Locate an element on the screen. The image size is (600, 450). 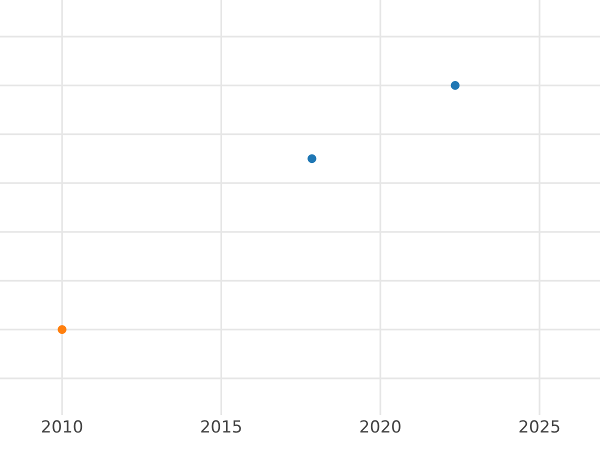
x-tick-label: 2025 is located at coordinates (540, 426).